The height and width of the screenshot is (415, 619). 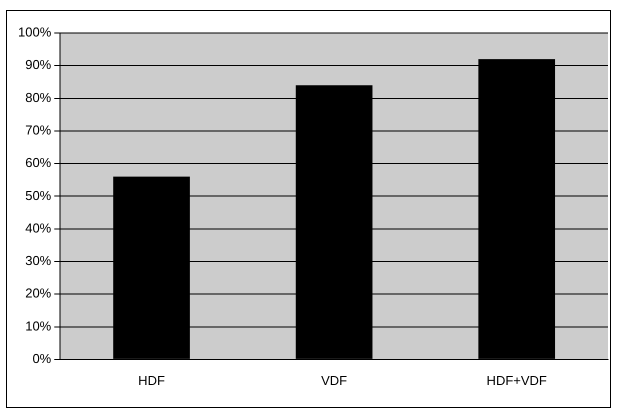 I want to click on y-tick-label: 20%, so click(x=38, y=293).